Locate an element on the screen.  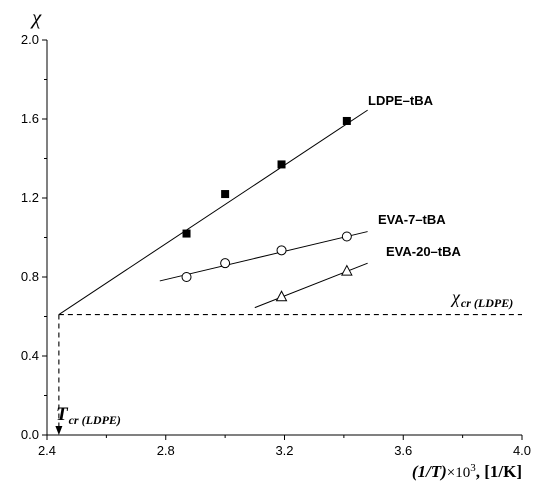
T-cr-label-main: T is located at coordinates (62, 414).